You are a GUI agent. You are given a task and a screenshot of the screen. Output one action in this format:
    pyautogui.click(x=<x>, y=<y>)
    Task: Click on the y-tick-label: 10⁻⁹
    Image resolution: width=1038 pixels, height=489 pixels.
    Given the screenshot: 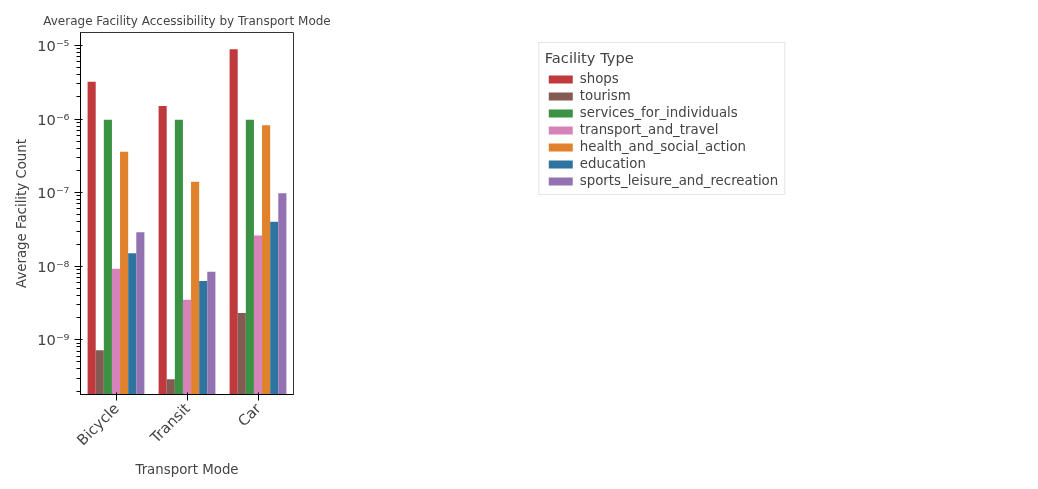 What is the action you would take?
    pyautogui.click(x=53, y=340)
    